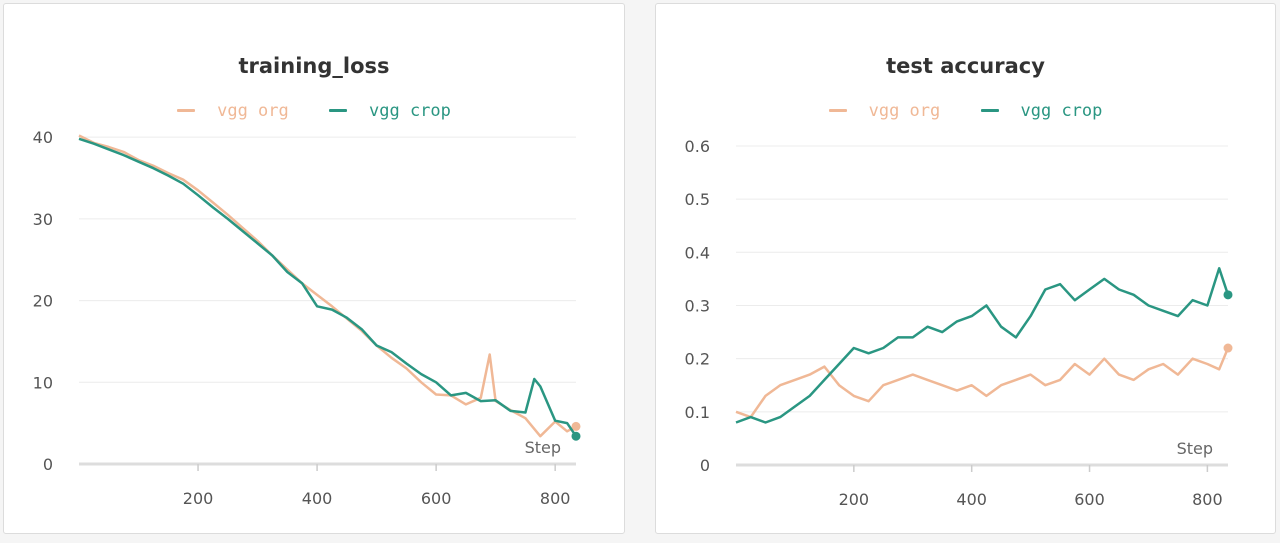  What do you see at coordinates (43, 301) in the screenshot?
I see `y-tick-label: 20` at bounding box center [43, 301].